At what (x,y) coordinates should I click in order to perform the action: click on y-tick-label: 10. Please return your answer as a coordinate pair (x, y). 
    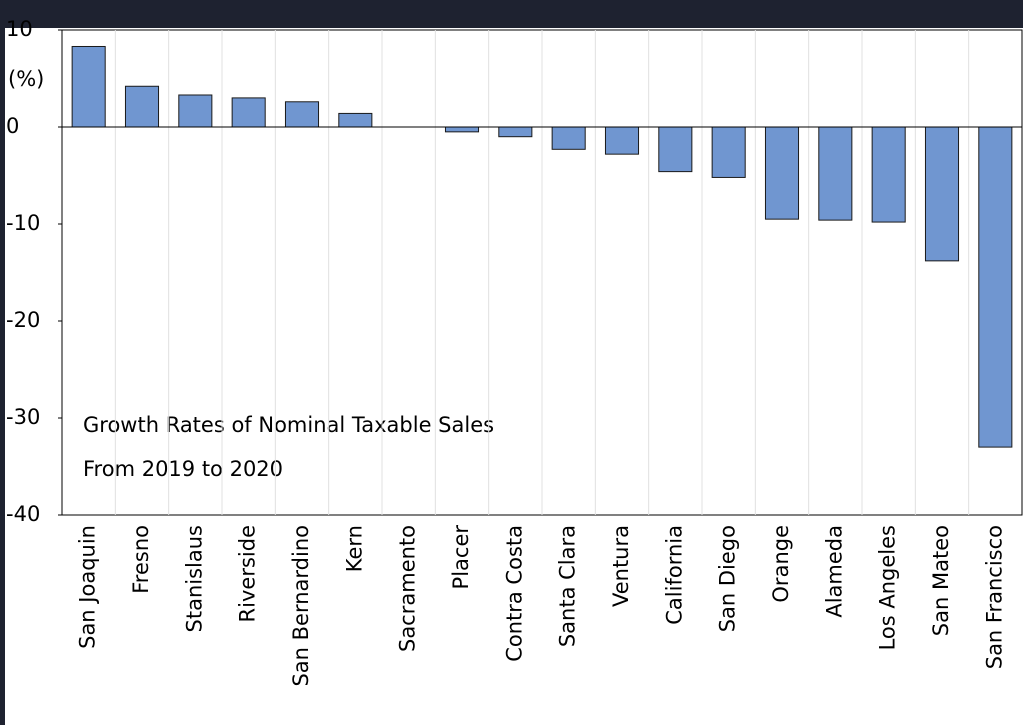
    Looking at the image, I should click on (19, 29).